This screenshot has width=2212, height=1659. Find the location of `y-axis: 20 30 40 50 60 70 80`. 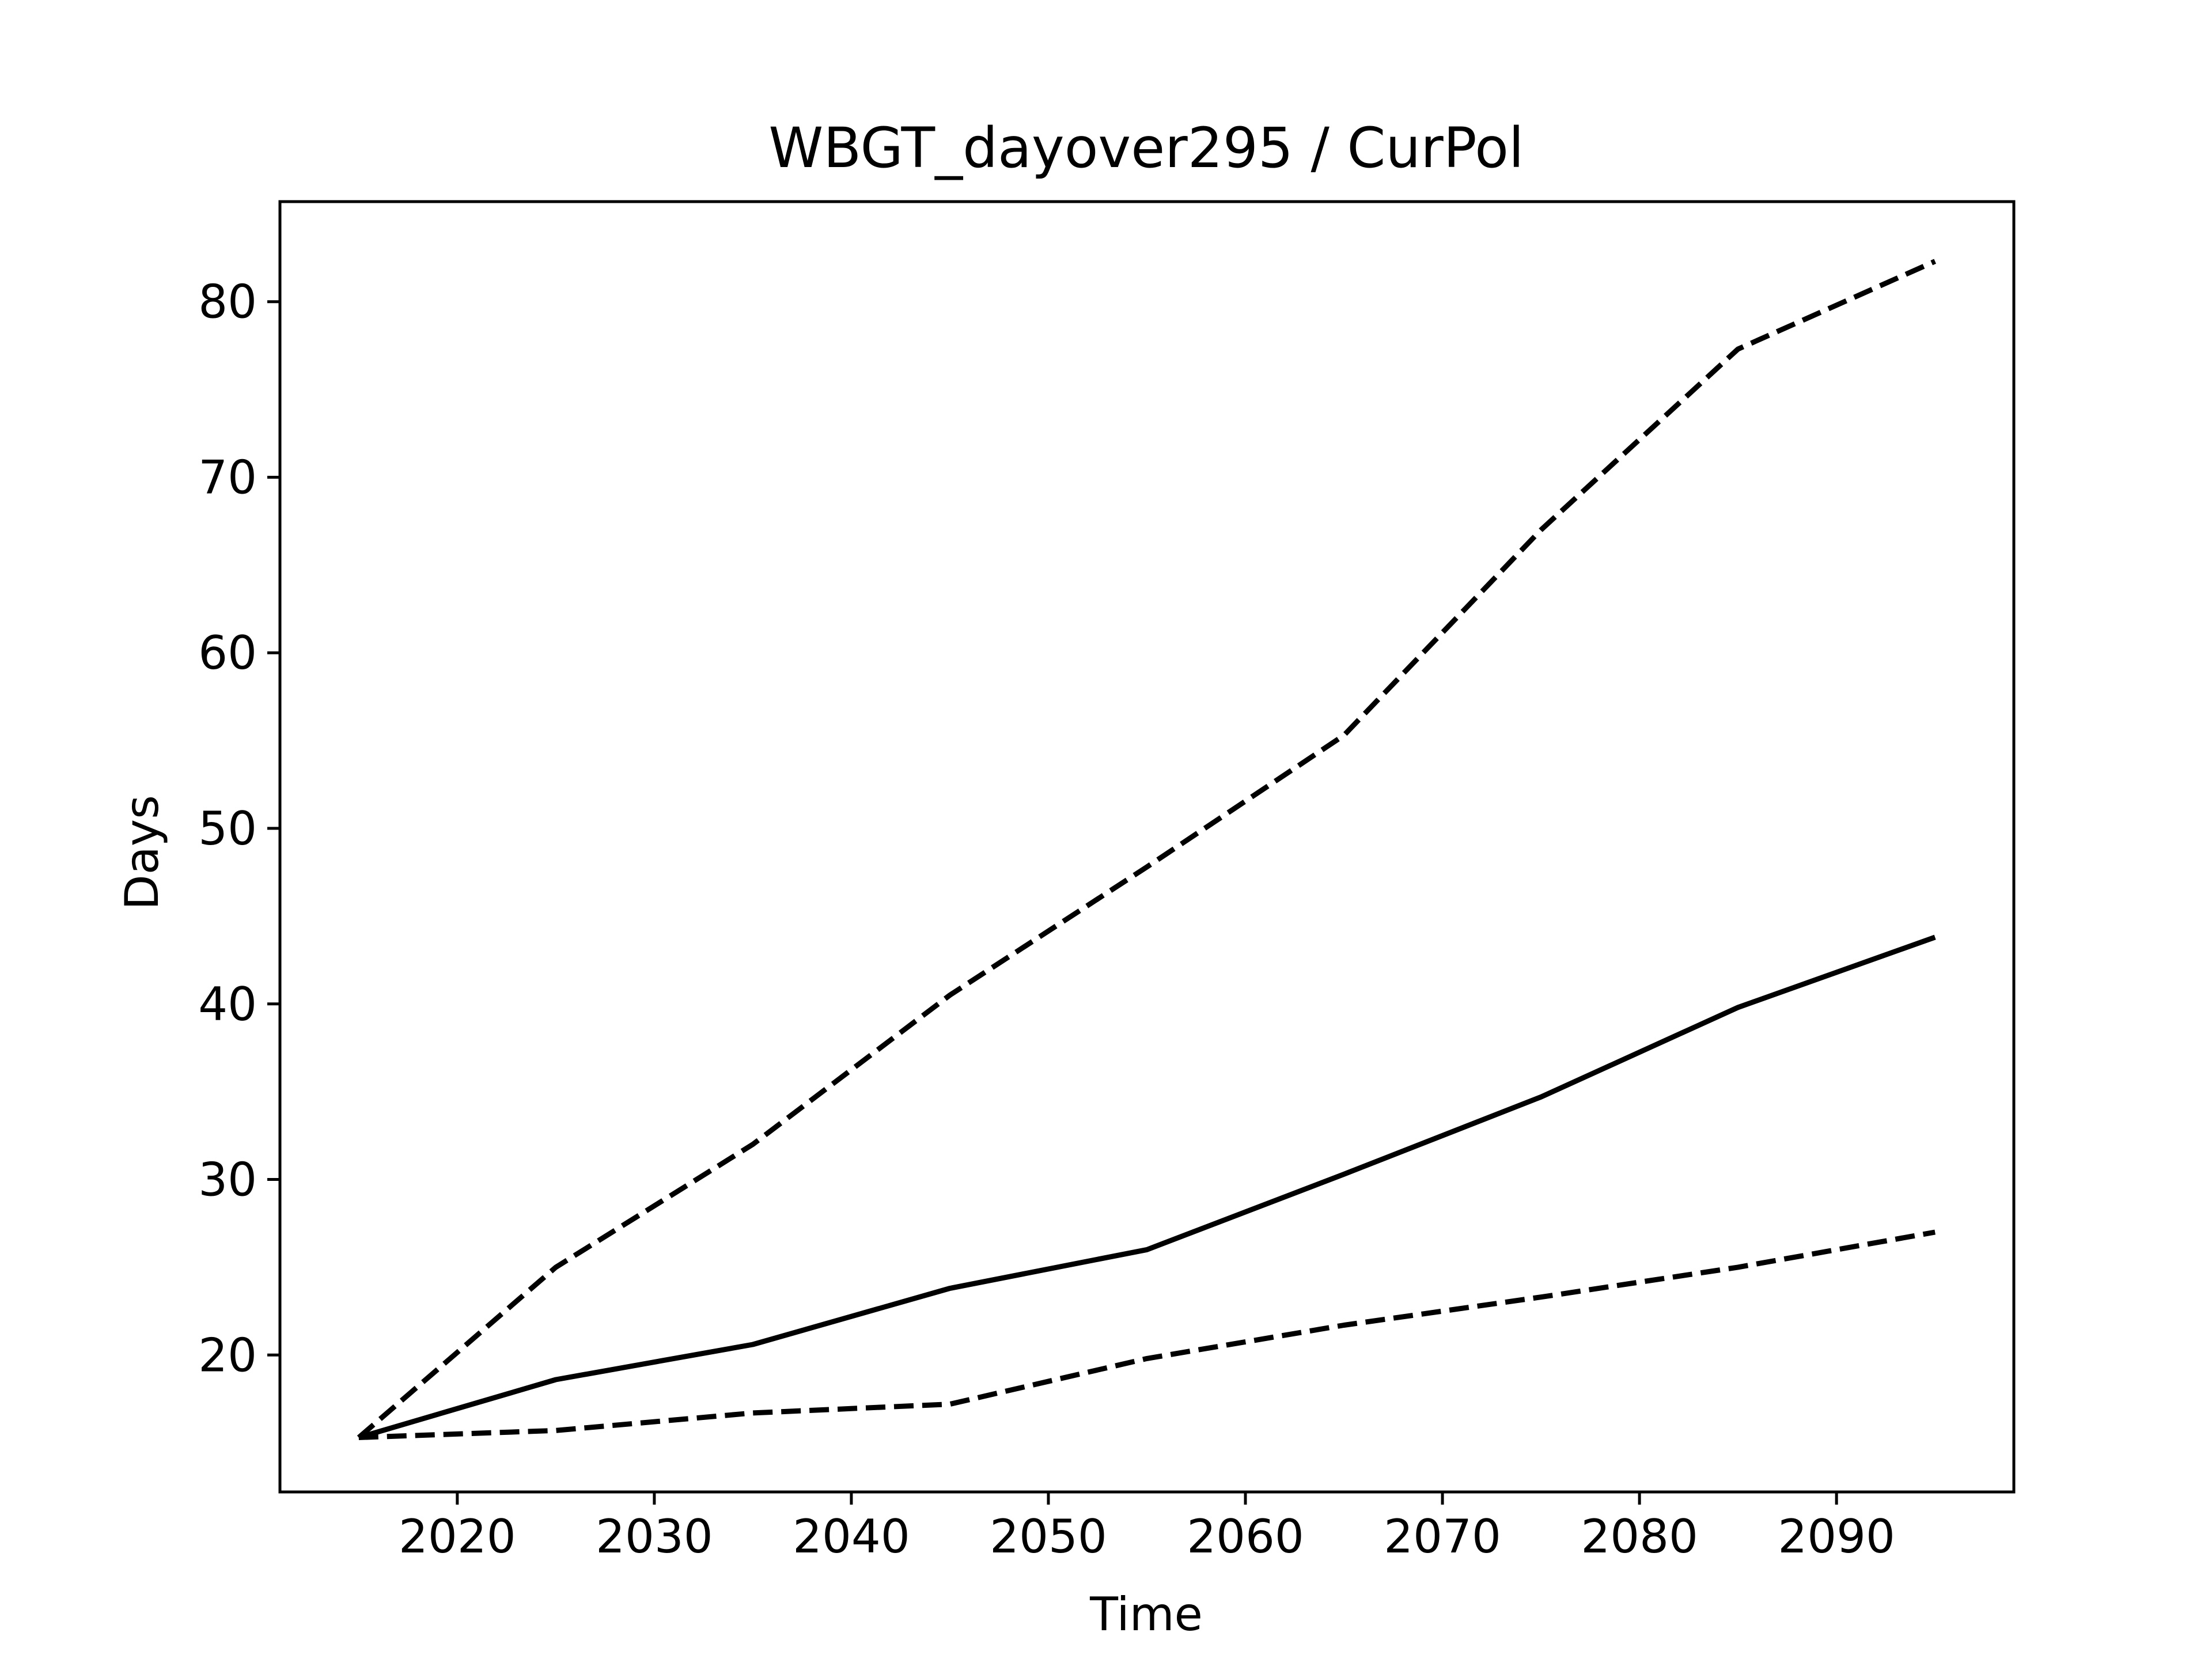

y-axis: 20 30 40 50 60 70 80 is located at coordinates (239, 828).